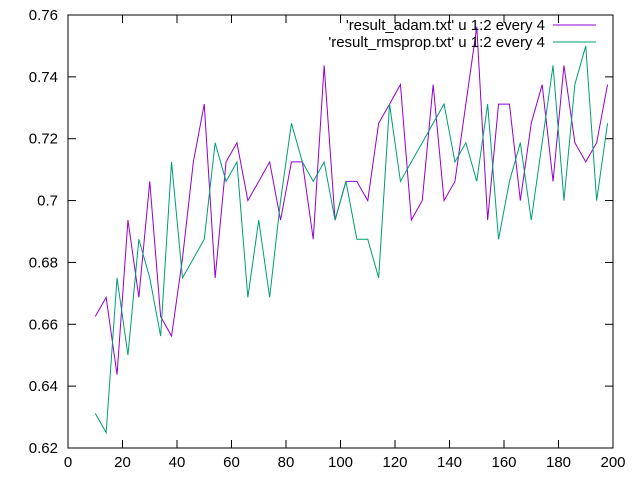 Image resolution: width=640 pixels, height=480 pixels. Describe the element at coordinates (43, 324) in the screenshot. I see `y-tick-label: 0.66` at that location.